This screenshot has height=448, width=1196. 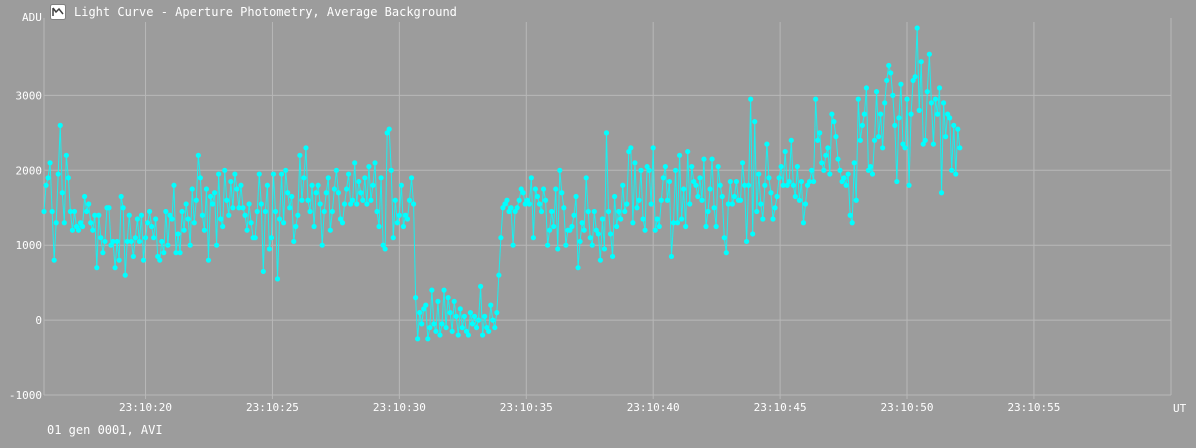 I want to click on x-tick-label: 23:10:45, so click(x=780, y=407).